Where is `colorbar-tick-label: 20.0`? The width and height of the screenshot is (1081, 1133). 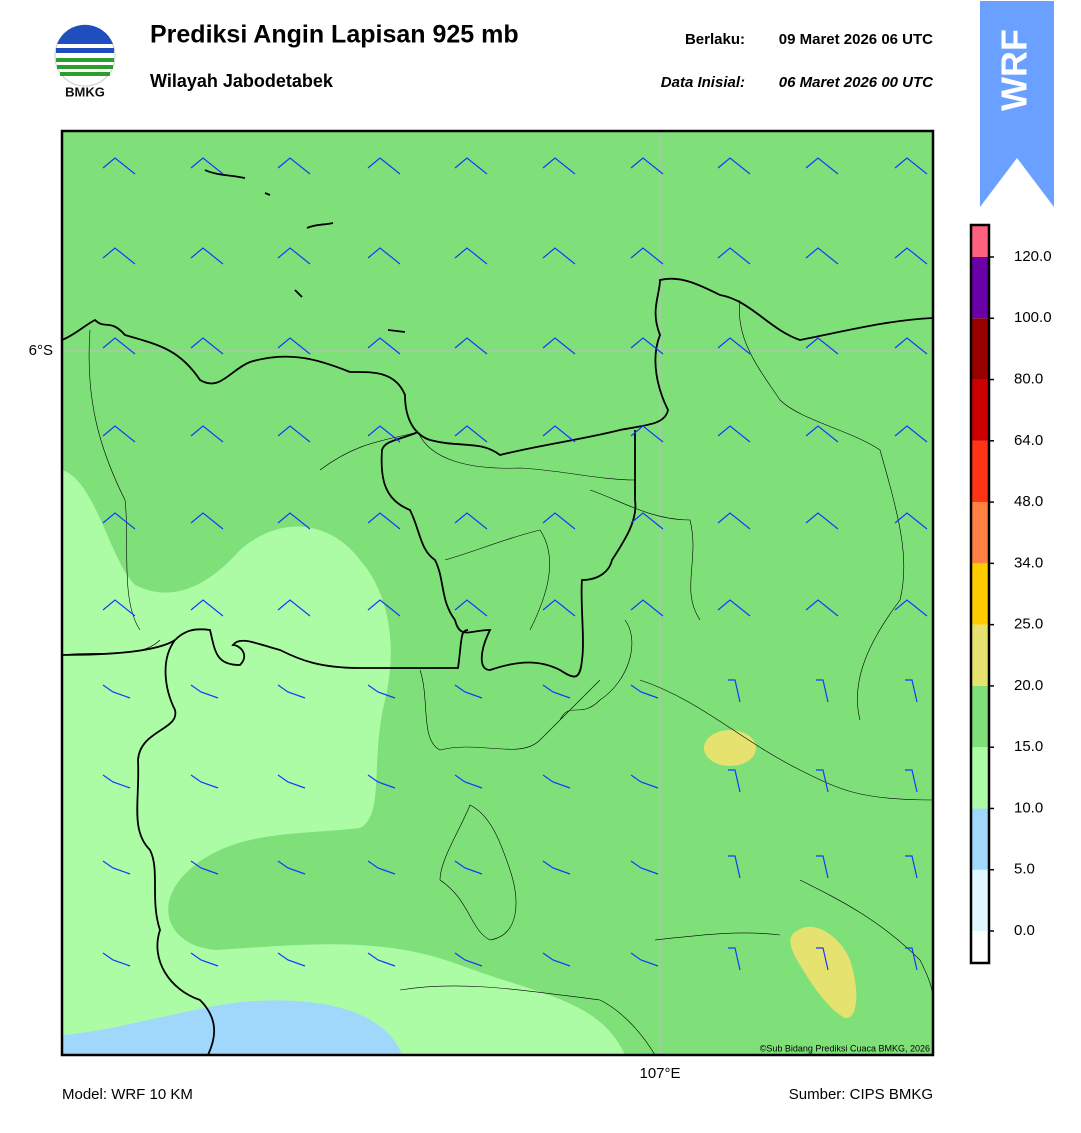 colorbar-tick-label: 20.0 is located at coordinates (1028, 685).